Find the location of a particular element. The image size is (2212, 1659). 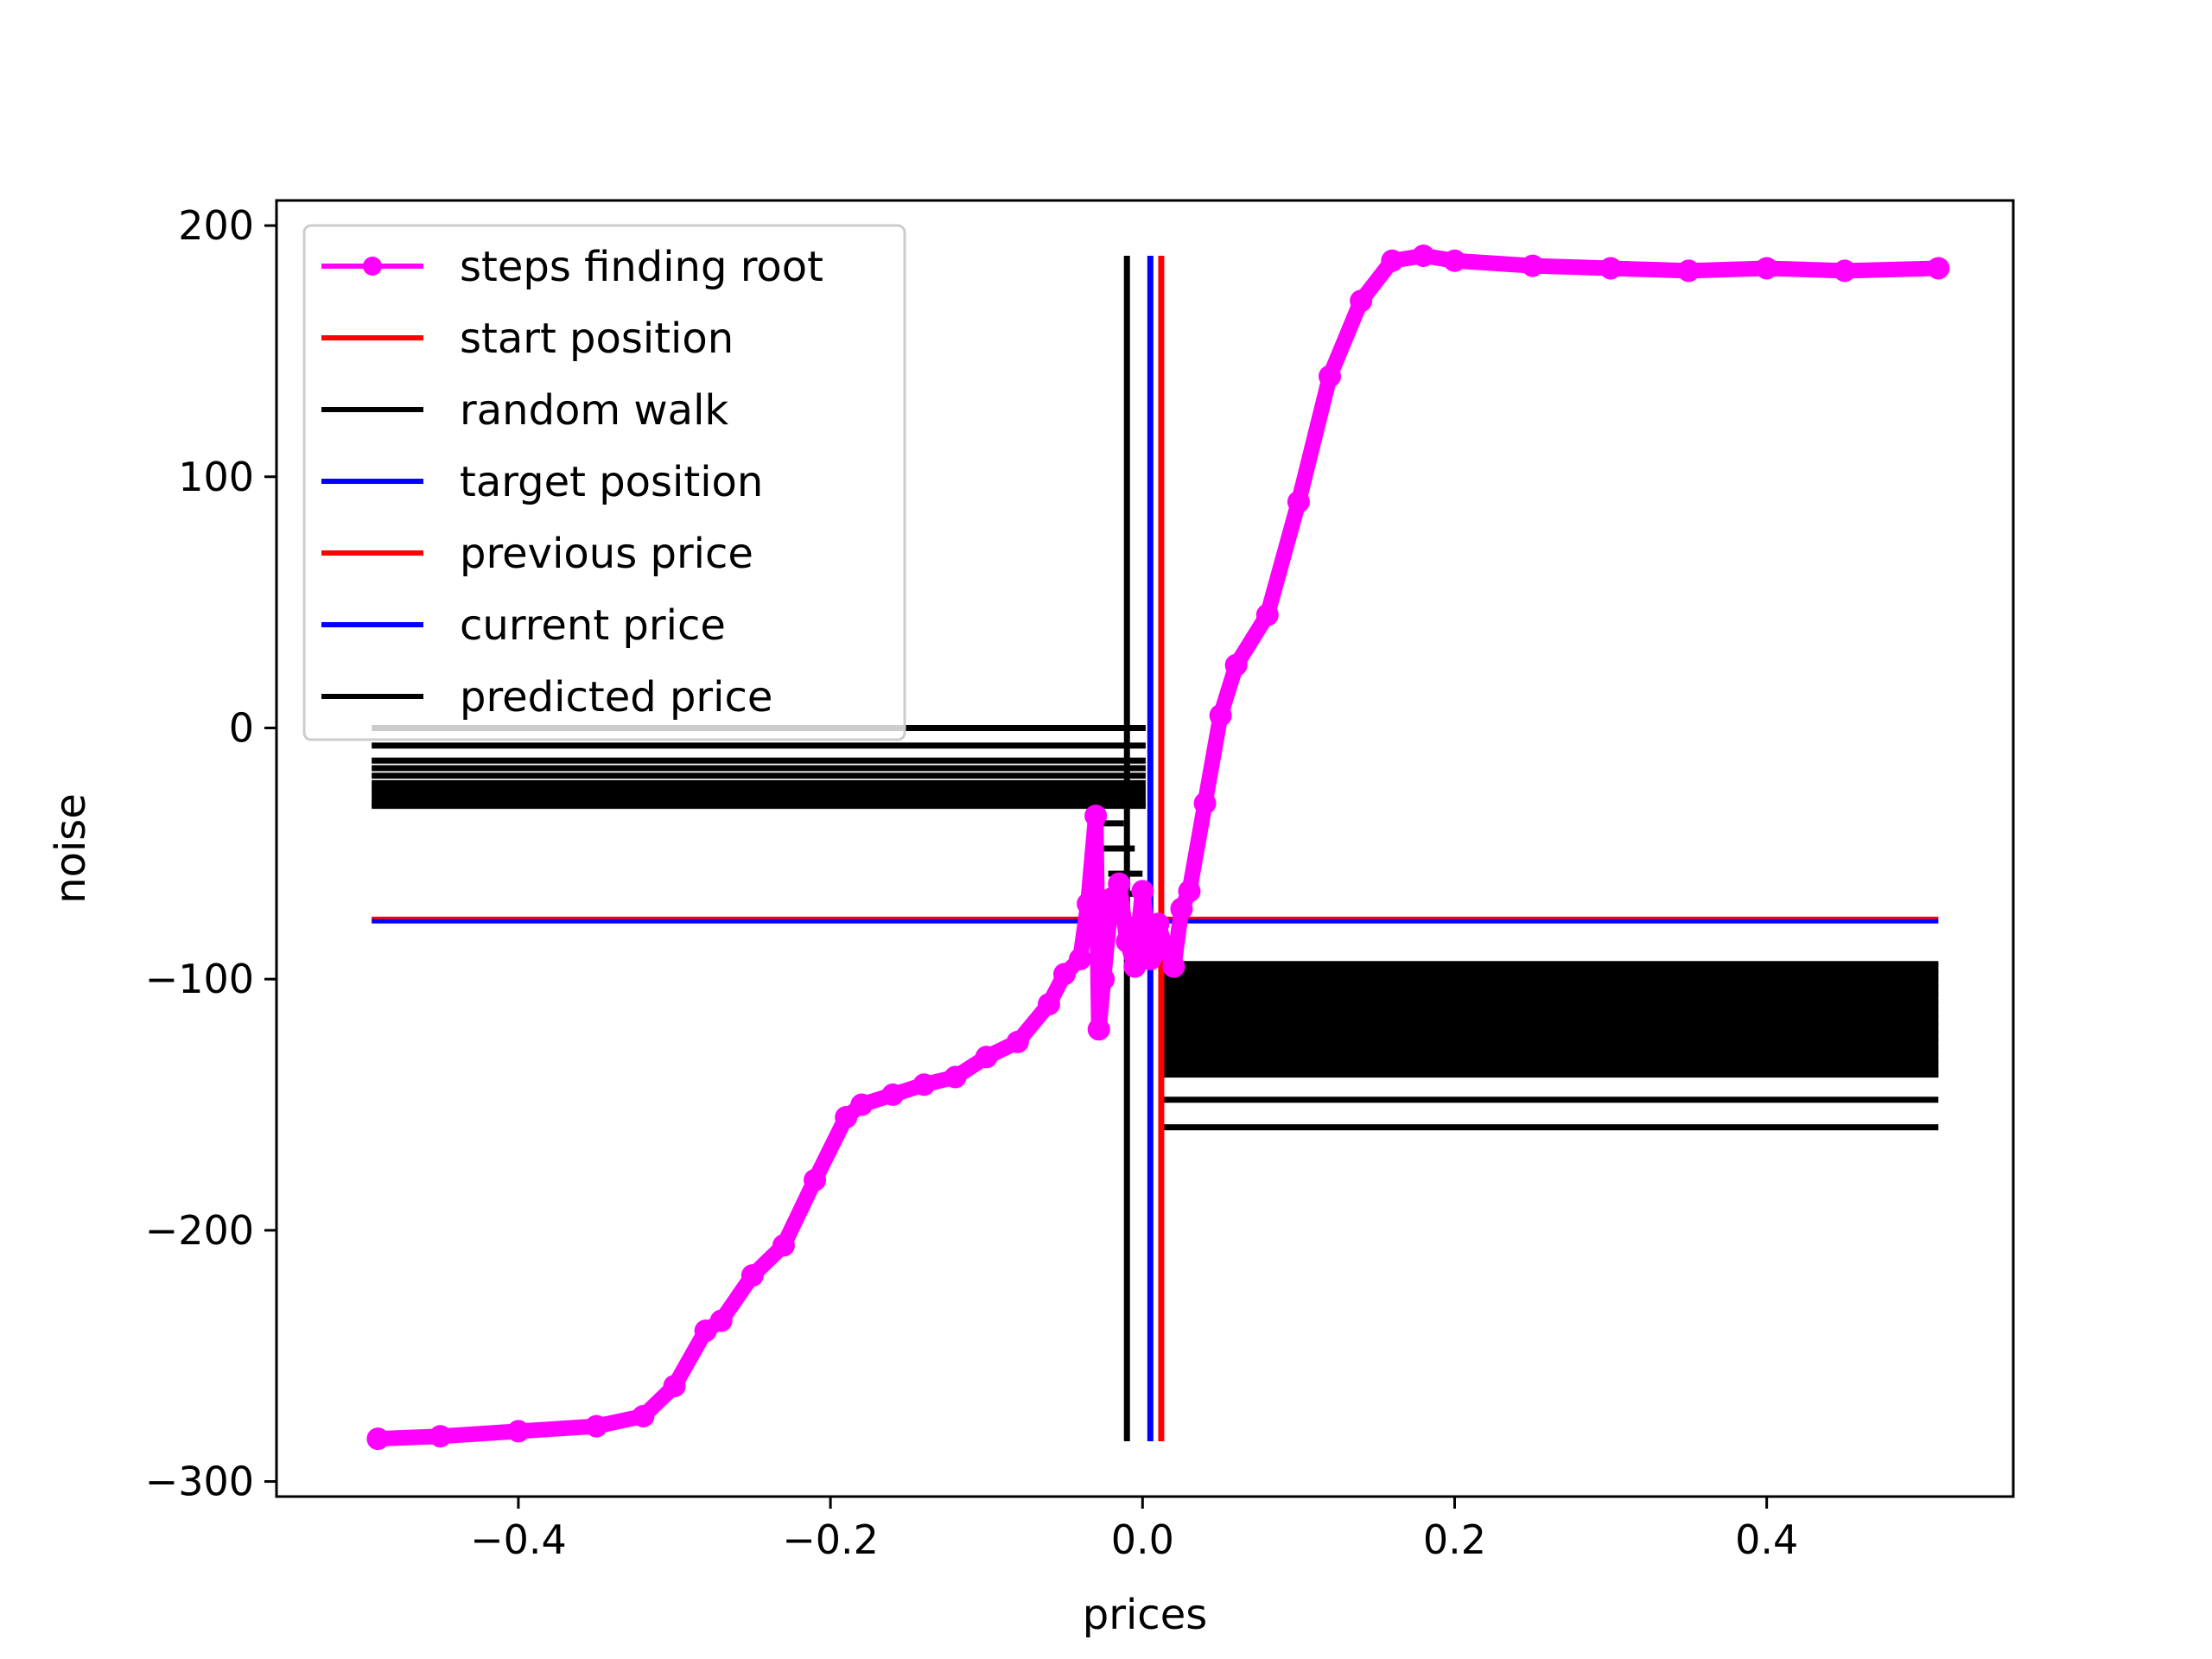

legend-label: predicted price is located at coordinates (616, 697).